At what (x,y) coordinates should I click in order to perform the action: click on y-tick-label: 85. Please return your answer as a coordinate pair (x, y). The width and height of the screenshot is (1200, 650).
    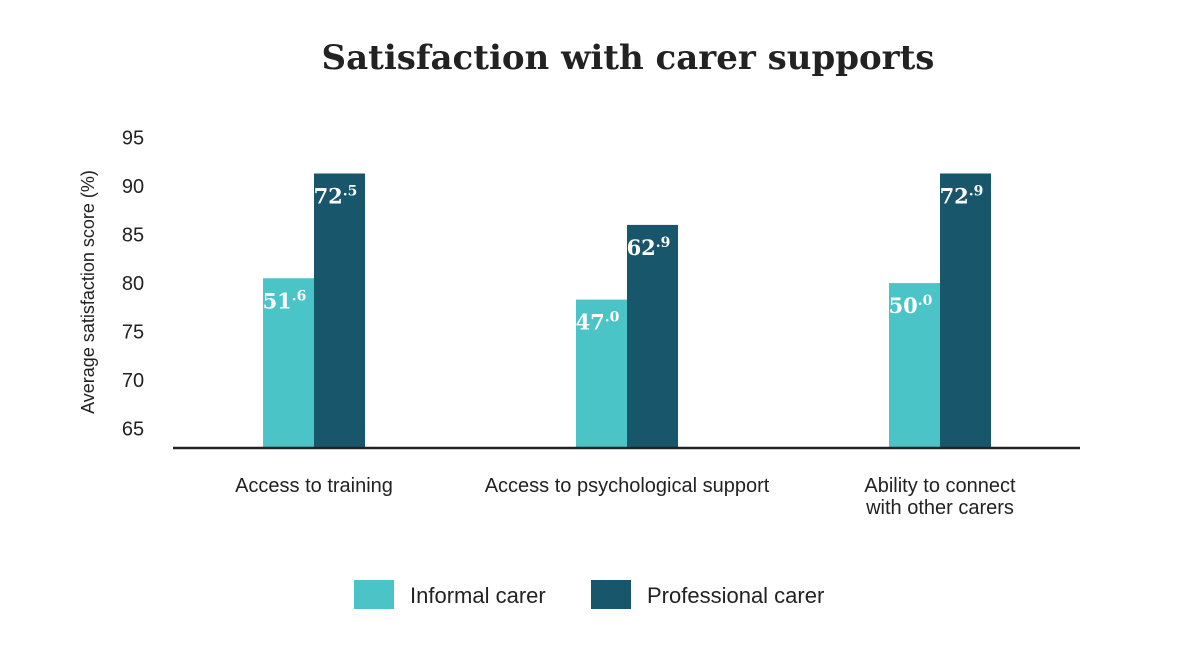
    Looking at the image, I should click on (133, 236).